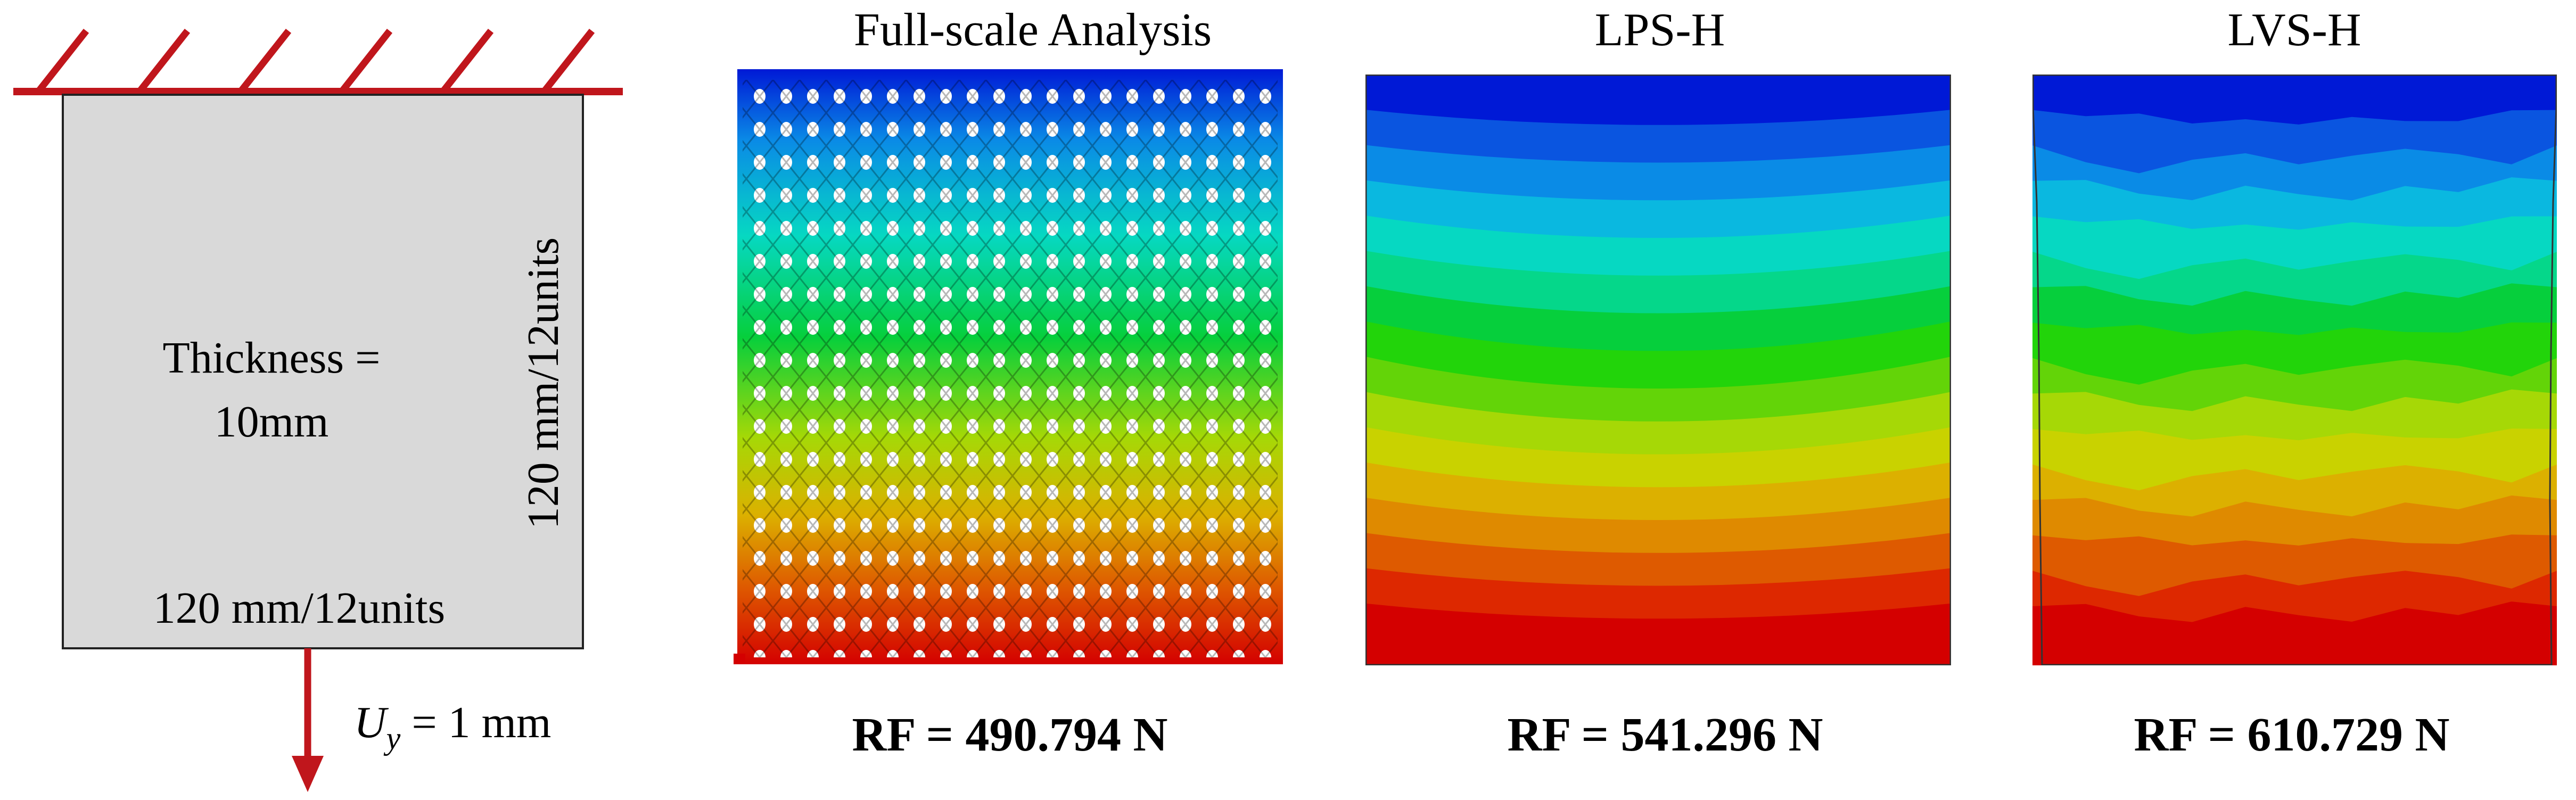  I want to click on height-dimension-label: 120 mm/12units, so click(543, 383).